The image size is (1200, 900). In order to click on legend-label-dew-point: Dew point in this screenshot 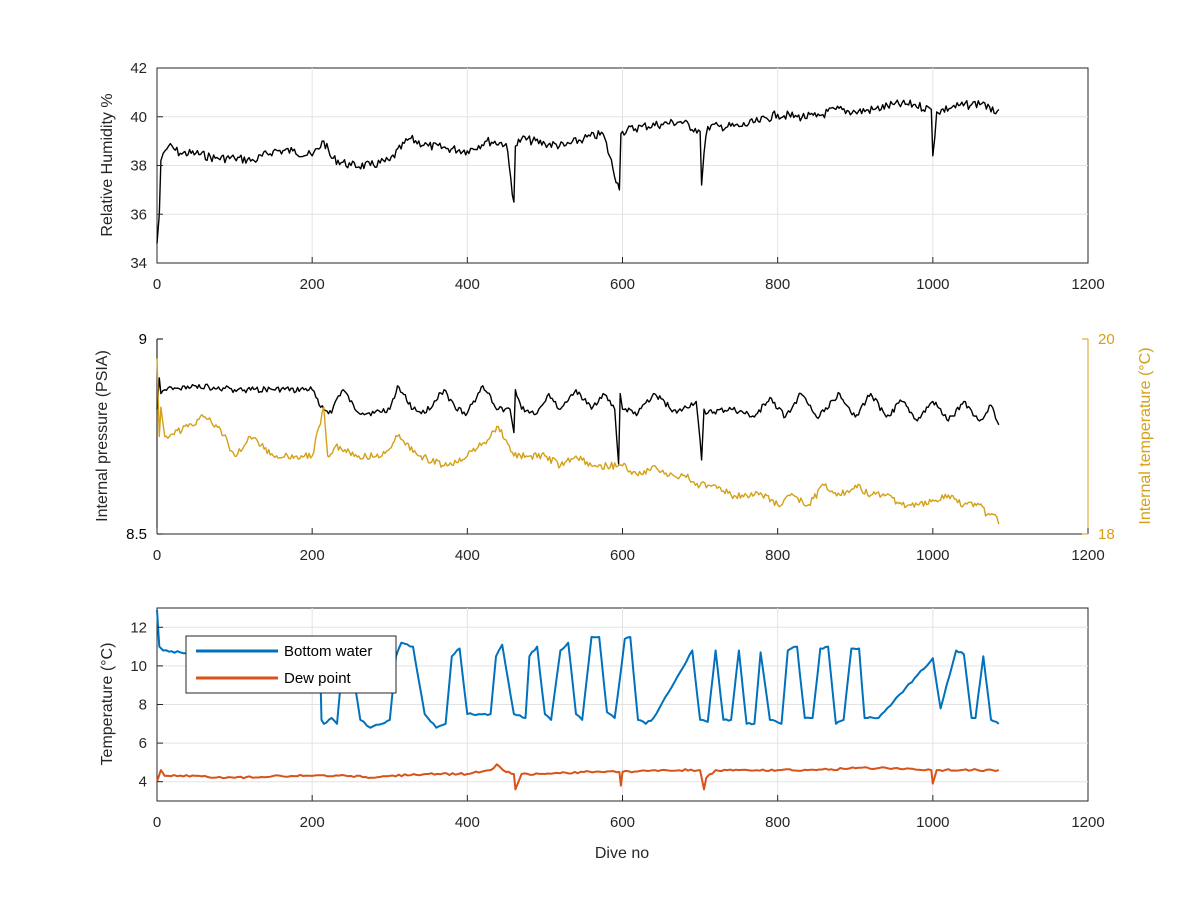, I will do `click(318, 678)`.